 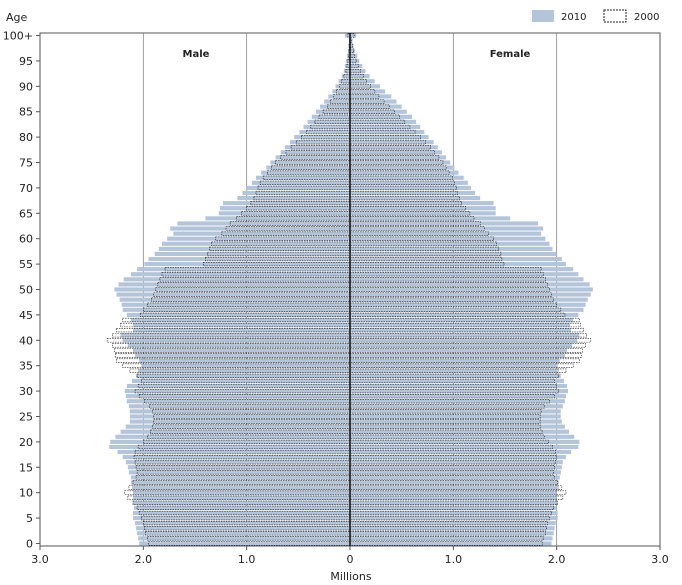 What do you see at coordinates (26, 112) in the screenshot?
I see `y-tick-label-17: 85` at bounding box center [26, 112].